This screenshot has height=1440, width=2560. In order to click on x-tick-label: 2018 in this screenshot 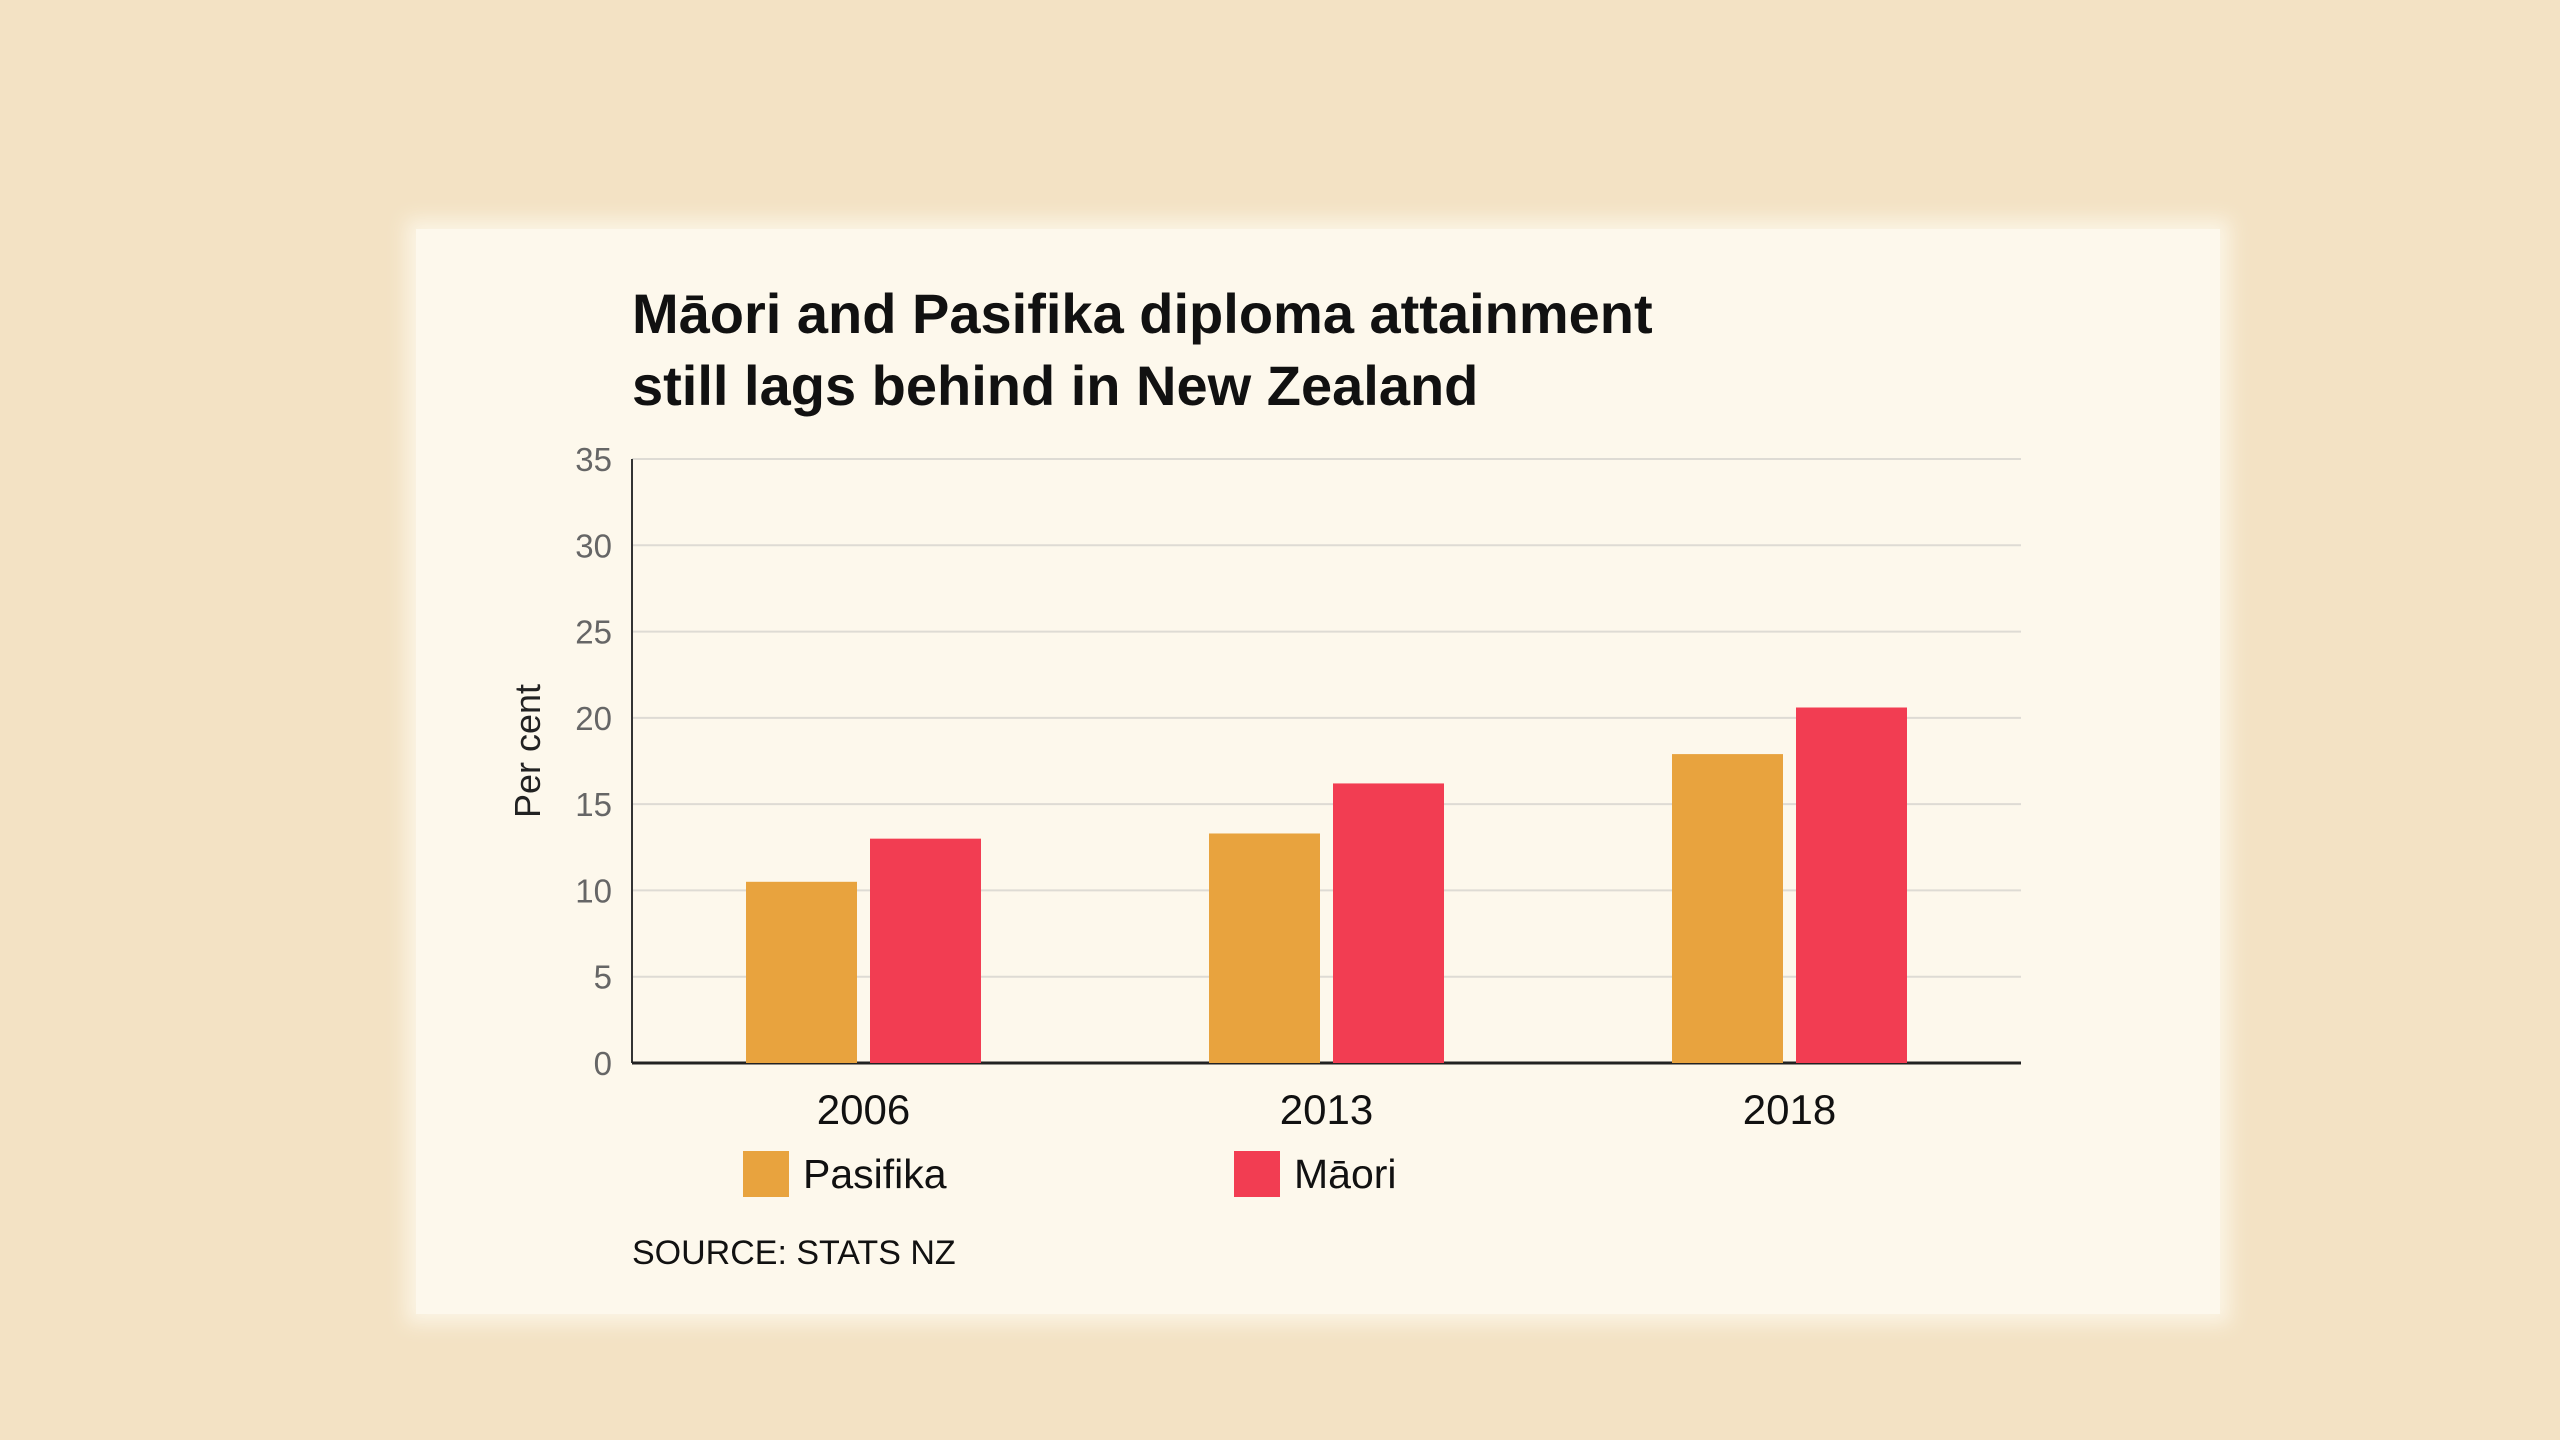, I will do `click(1789, 1109)`.